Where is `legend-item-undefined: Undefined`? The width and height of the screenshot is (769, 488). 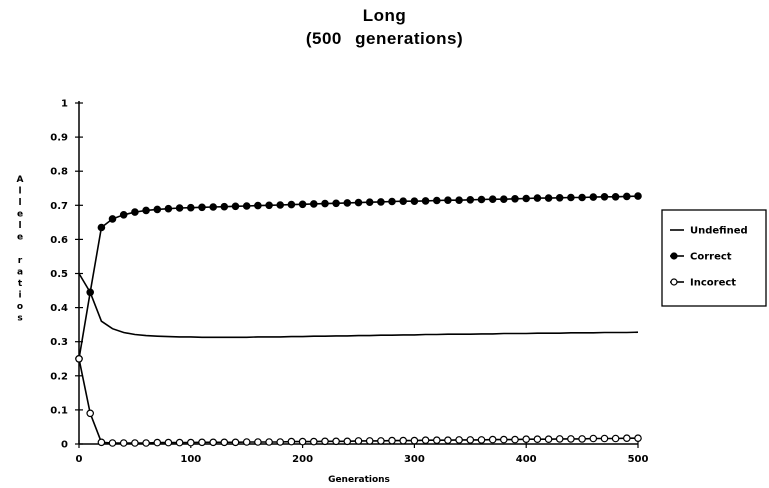
legend-item-undefined: Undefined is located at coordinates (709, 231).